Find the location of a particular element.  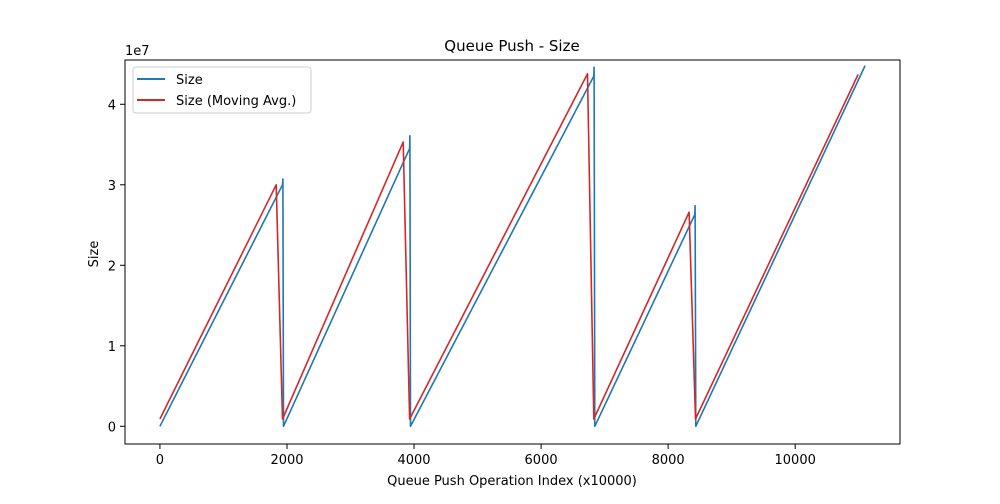

x-tick-label: 2000 is located at coordinates (286, 460).